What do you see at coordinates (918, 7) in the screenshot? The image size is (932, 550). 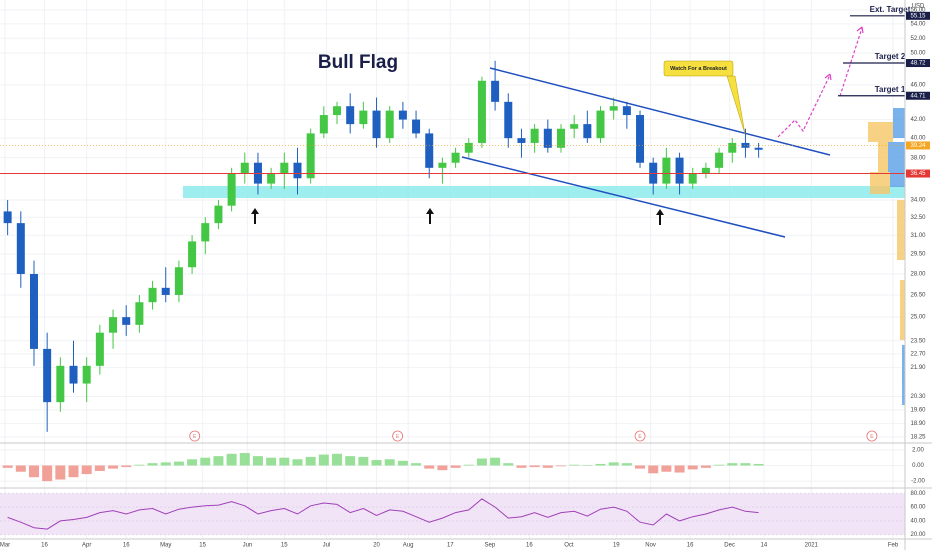 I see `currency: USD` at bounding box center [918, 7].